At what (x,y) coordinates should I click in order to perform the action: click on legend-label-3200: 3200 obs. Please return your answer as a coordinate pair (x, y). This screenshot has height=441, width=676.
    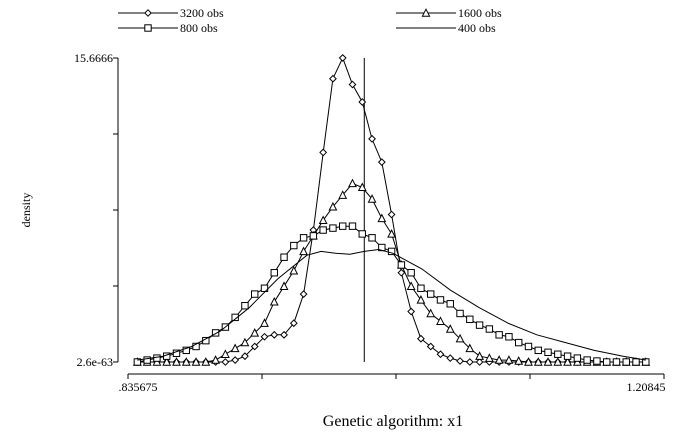
    Looking at the image, I should click on (202, 13).